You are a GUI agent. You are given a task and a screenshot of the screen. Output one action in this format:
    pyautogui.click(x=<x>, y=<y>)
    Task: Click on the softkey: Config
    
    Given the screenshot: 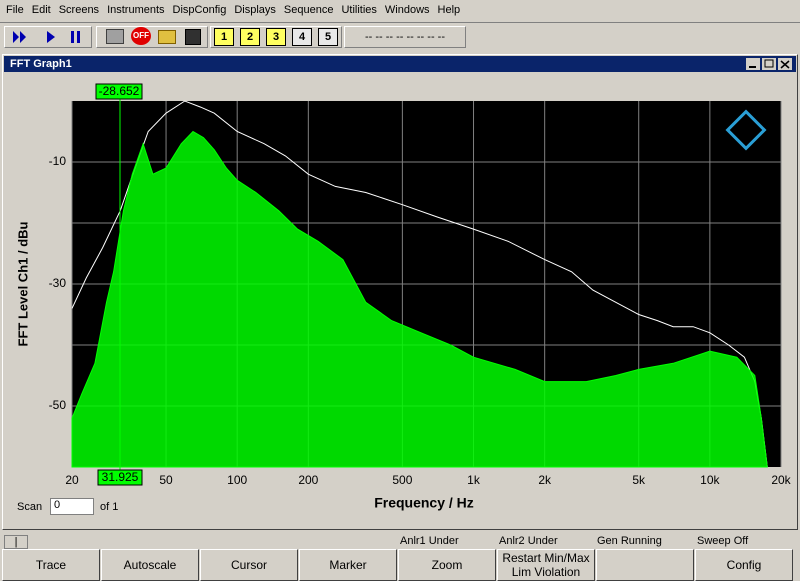 What is the action you would take?
    pyautogui.click(x=744, y=565)
    